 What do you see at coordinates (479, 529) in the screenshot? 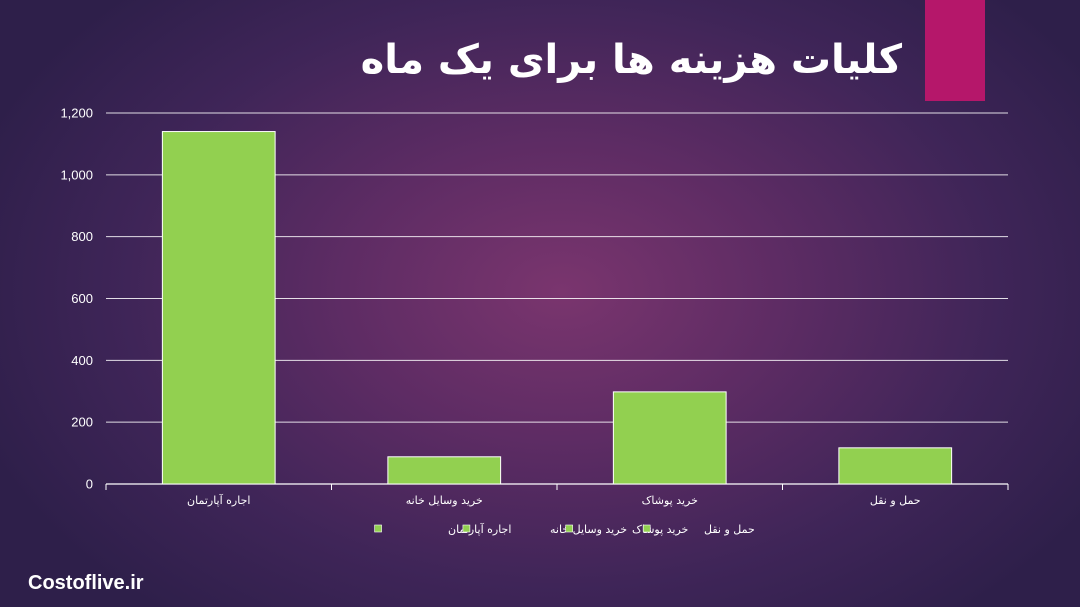
I see `legend-label: اجاره آپارتمان` at bounding box center [479, 529].